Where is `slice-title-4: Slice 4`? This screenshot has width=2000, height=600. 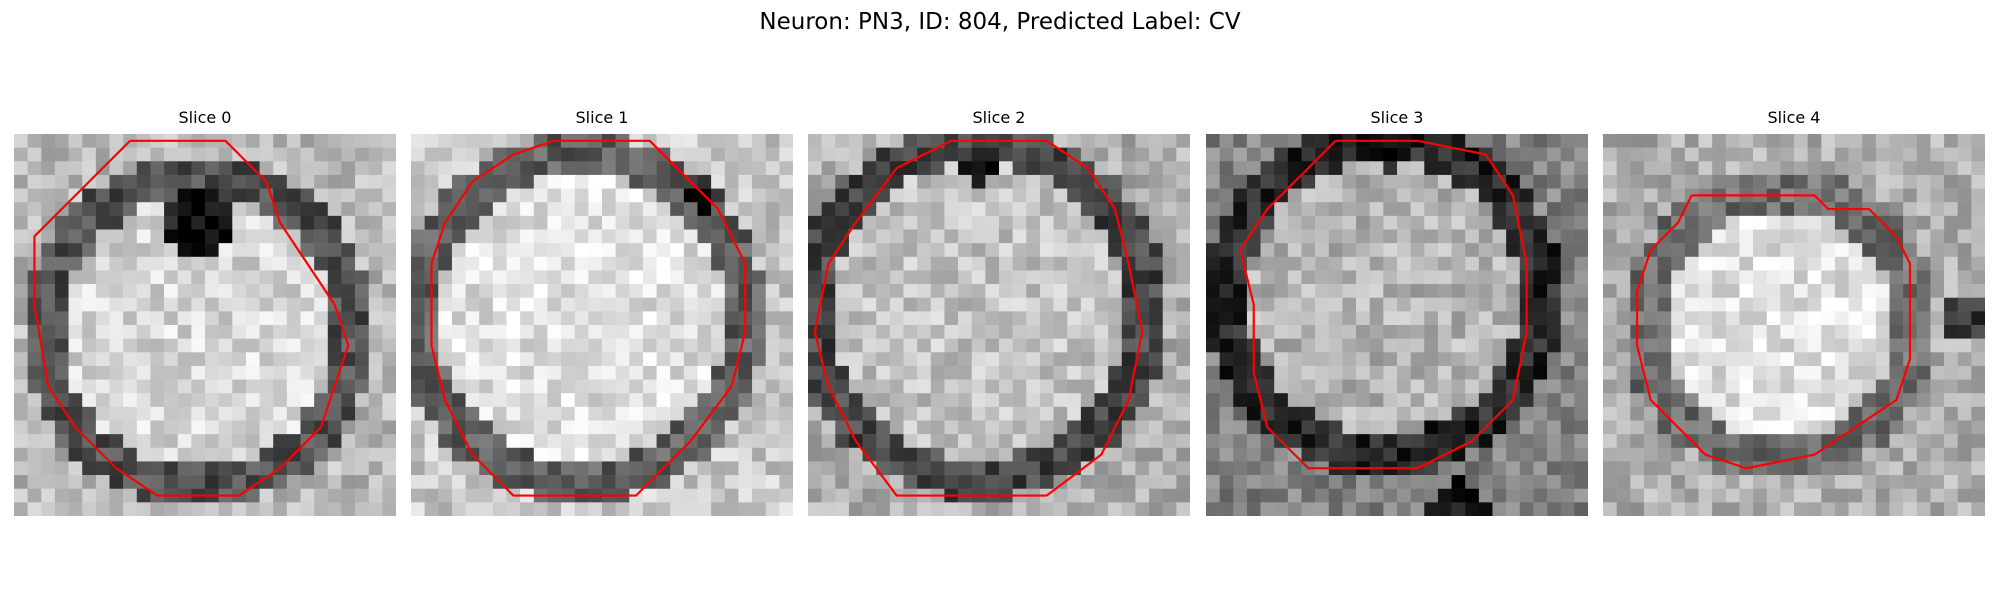 slice-title-4: Slice 4 is located at coordinates (1794, 117).